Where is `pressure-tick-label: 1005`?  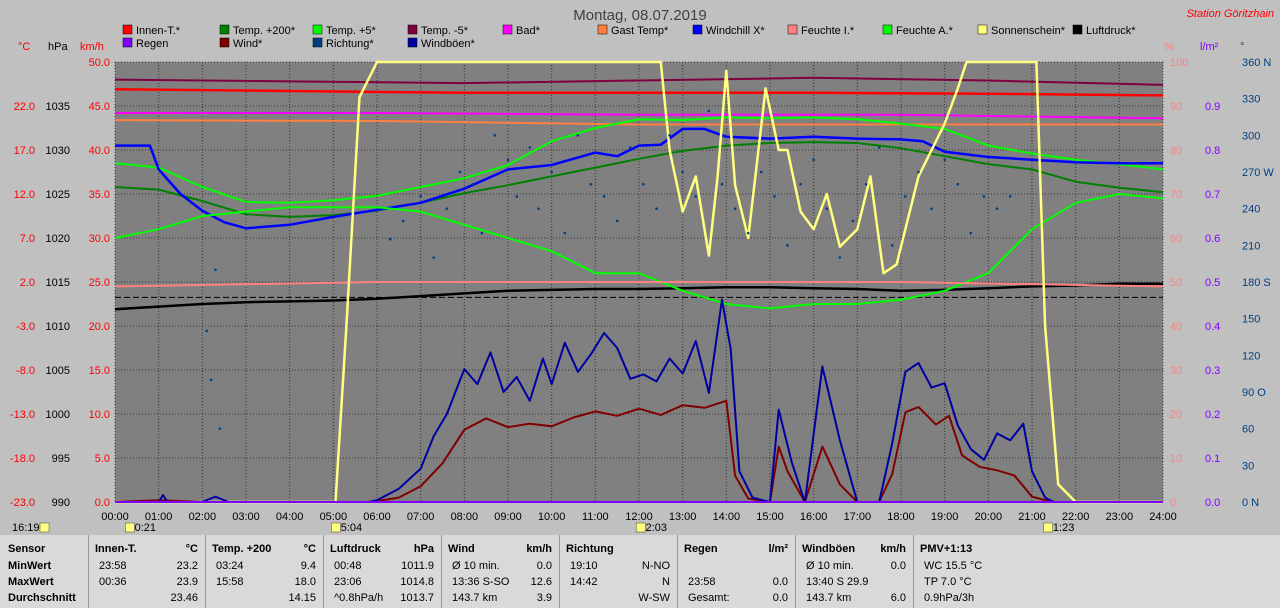
pressure-tick-label: 1005 is located at coordinates (58, 371).